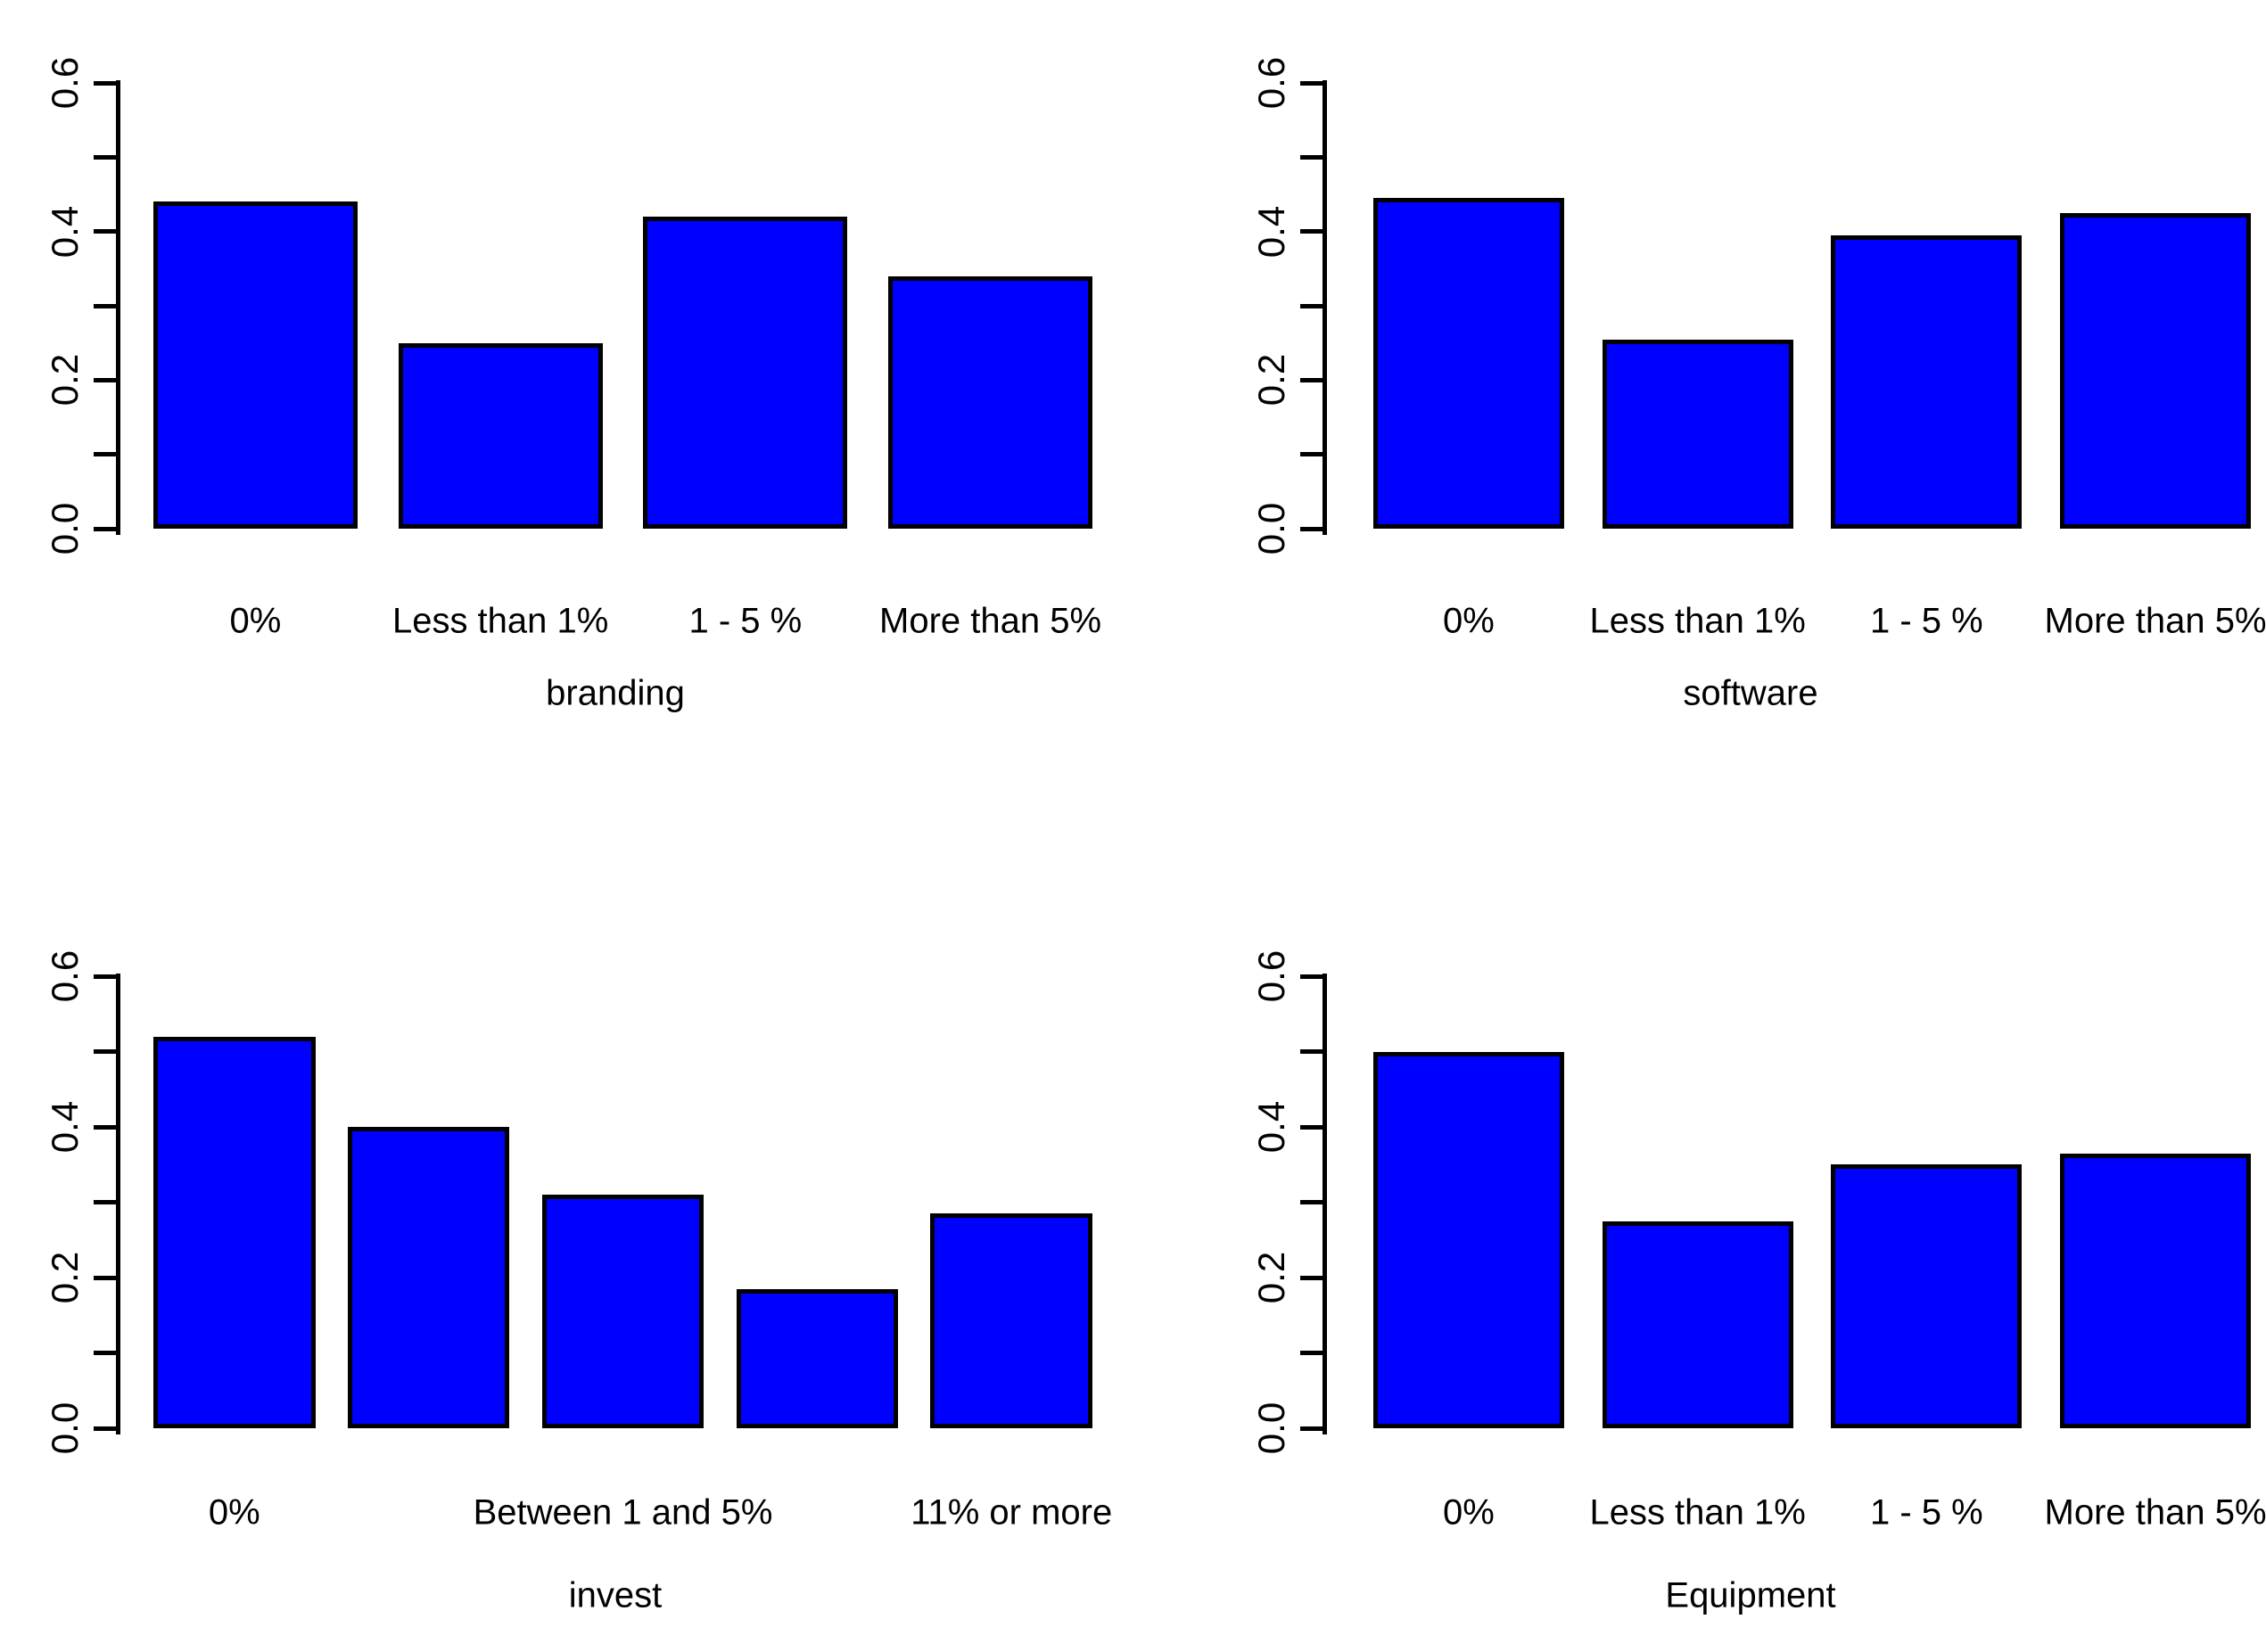  I want to click on axis-title-branding: branding, so click(615, 693).